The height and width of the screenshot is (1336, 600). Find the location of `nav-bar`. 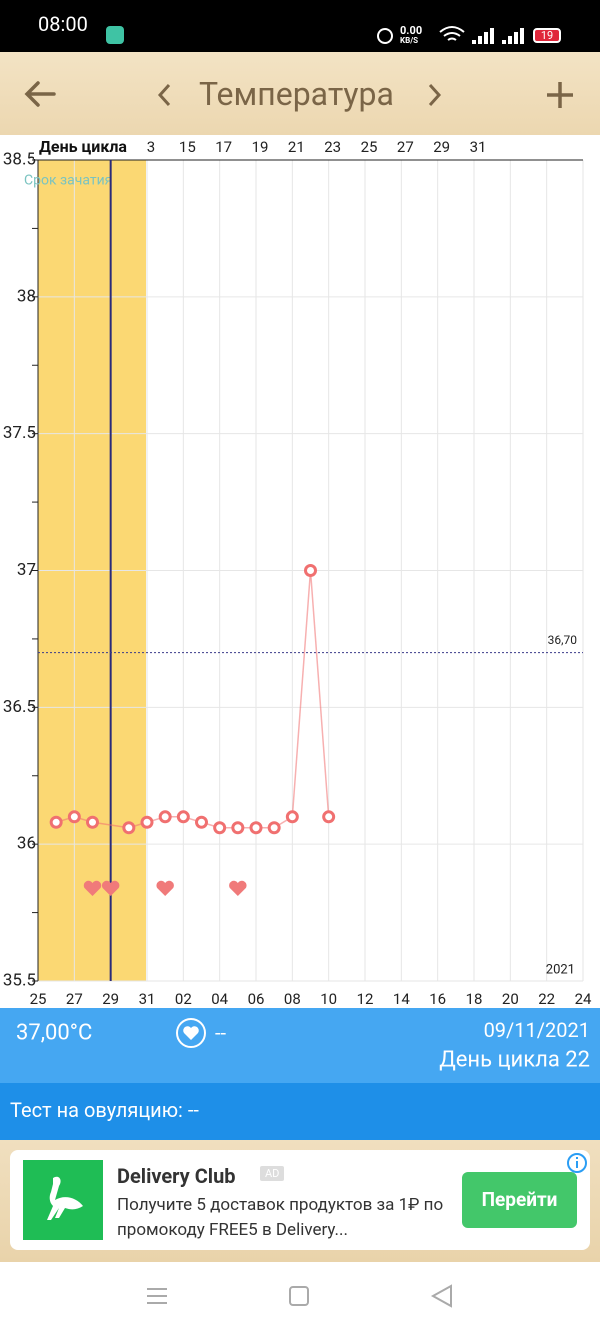

nav-bar is located at coordinates (300, 1297).